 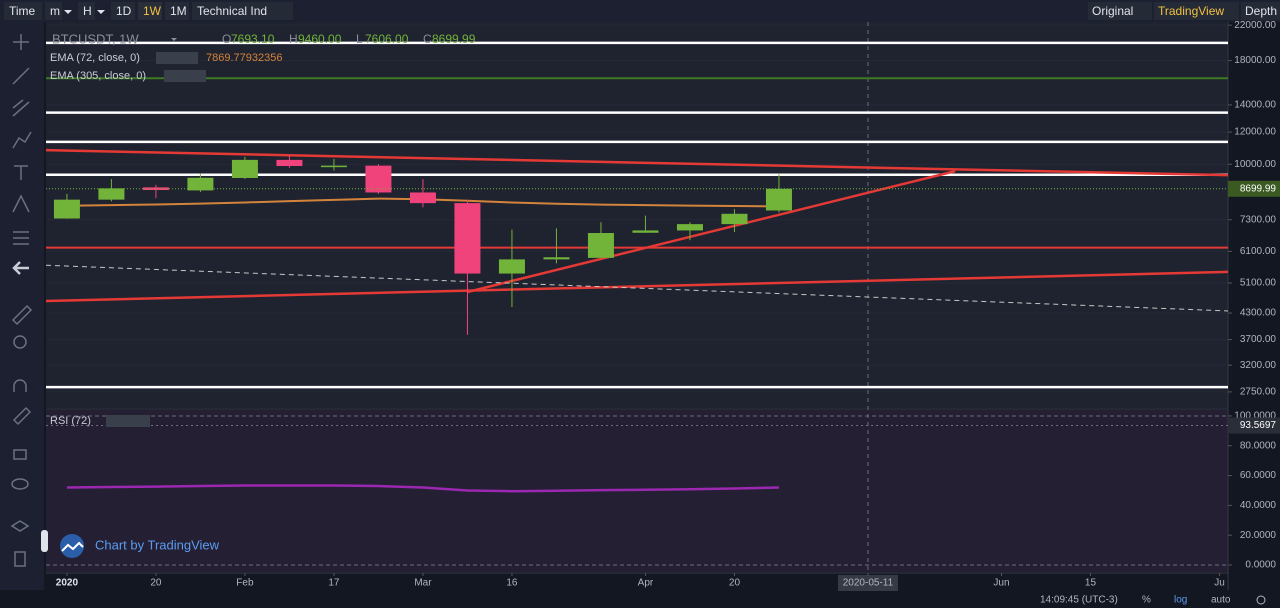 What do you see at coordinates (1255, 60) in the screenshot?
I see `y-tick-label: 18000.00` at bounding box center [1255, 60].